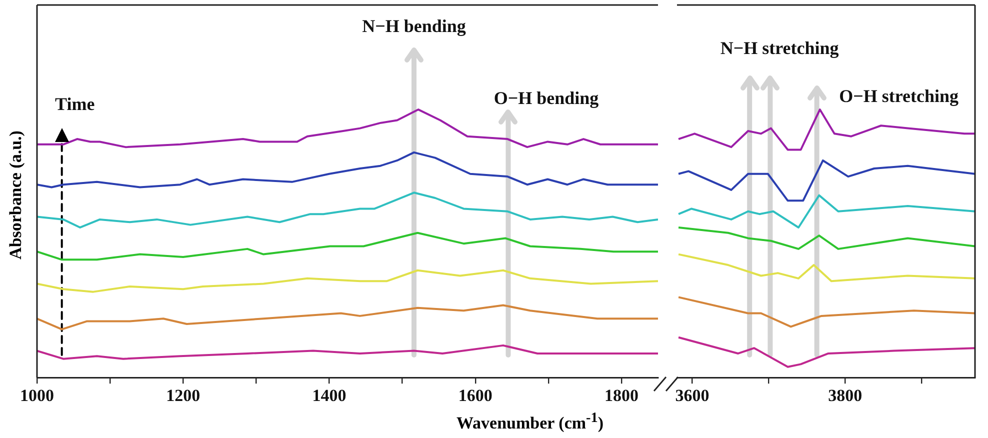  Describe the element at coordinates (475, 396) in the screenshot. I see `x-tick-label: 1600` at that location.